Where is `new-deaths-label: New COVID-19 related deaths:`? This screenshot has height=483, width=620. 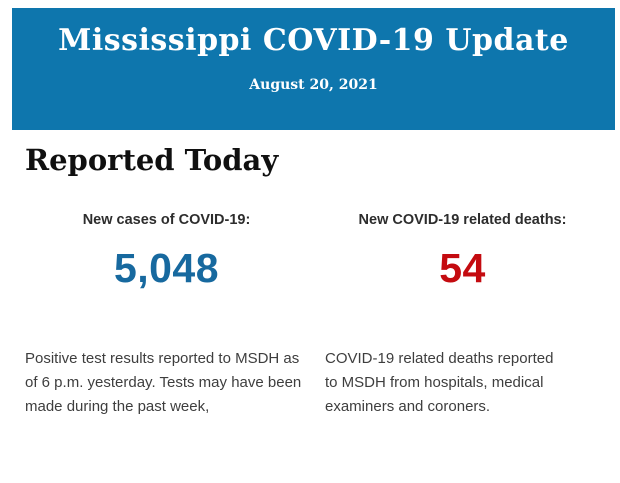 new-deaths-label: New COVID-19 related deaths: is located at coordinates (462, 220).